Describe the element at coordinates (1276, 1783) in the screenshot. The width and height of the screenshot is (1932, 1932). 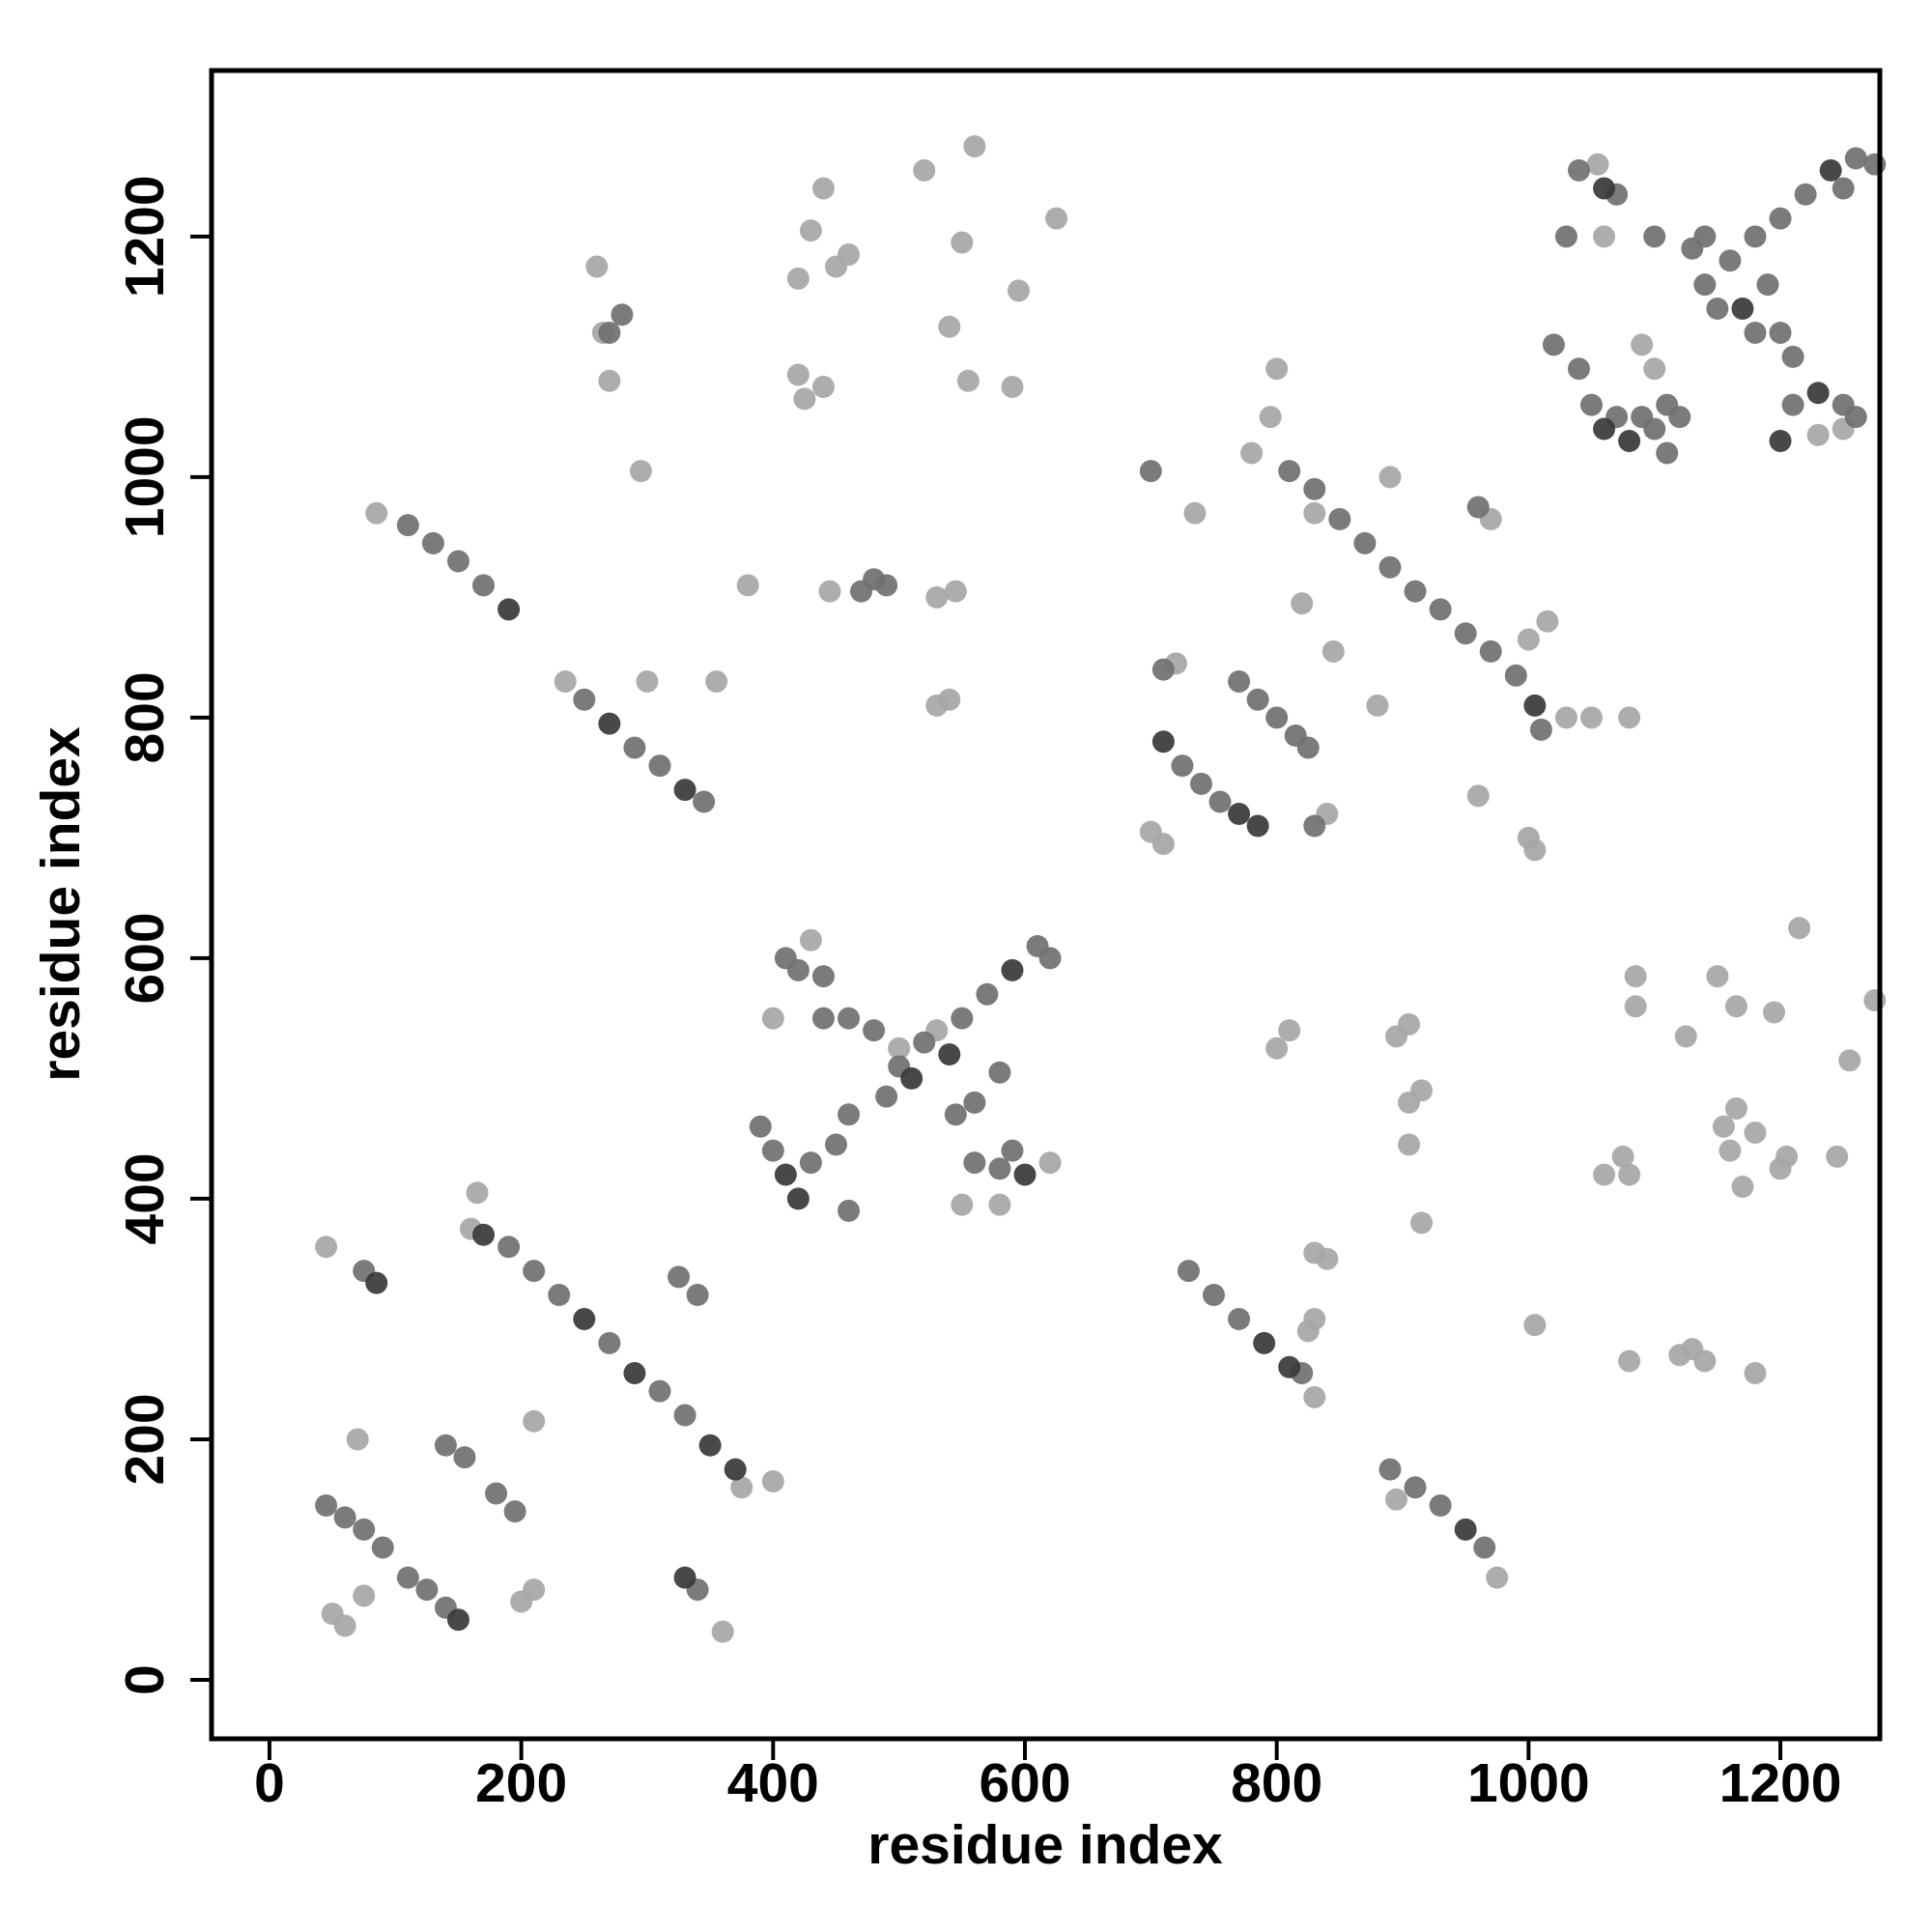
I see `x-tick-label: 800` at that location.